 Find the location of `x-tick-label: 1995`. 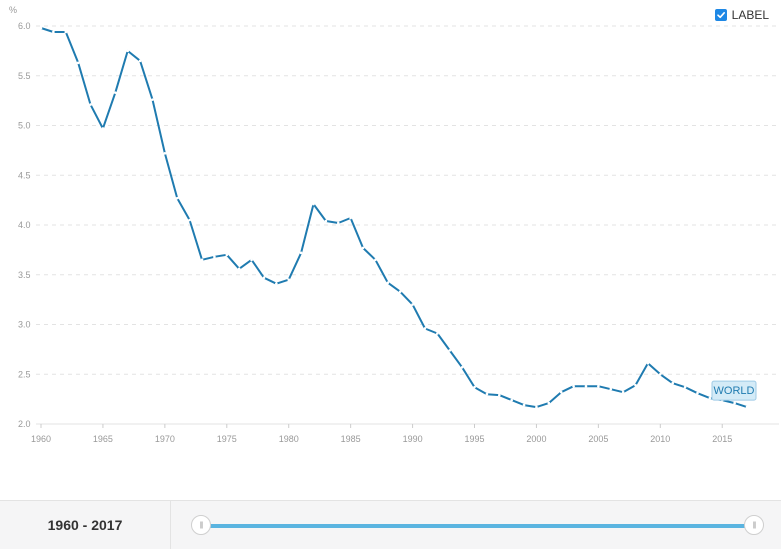

x-tick-label: 1995 is located at coordinates (474, 439).